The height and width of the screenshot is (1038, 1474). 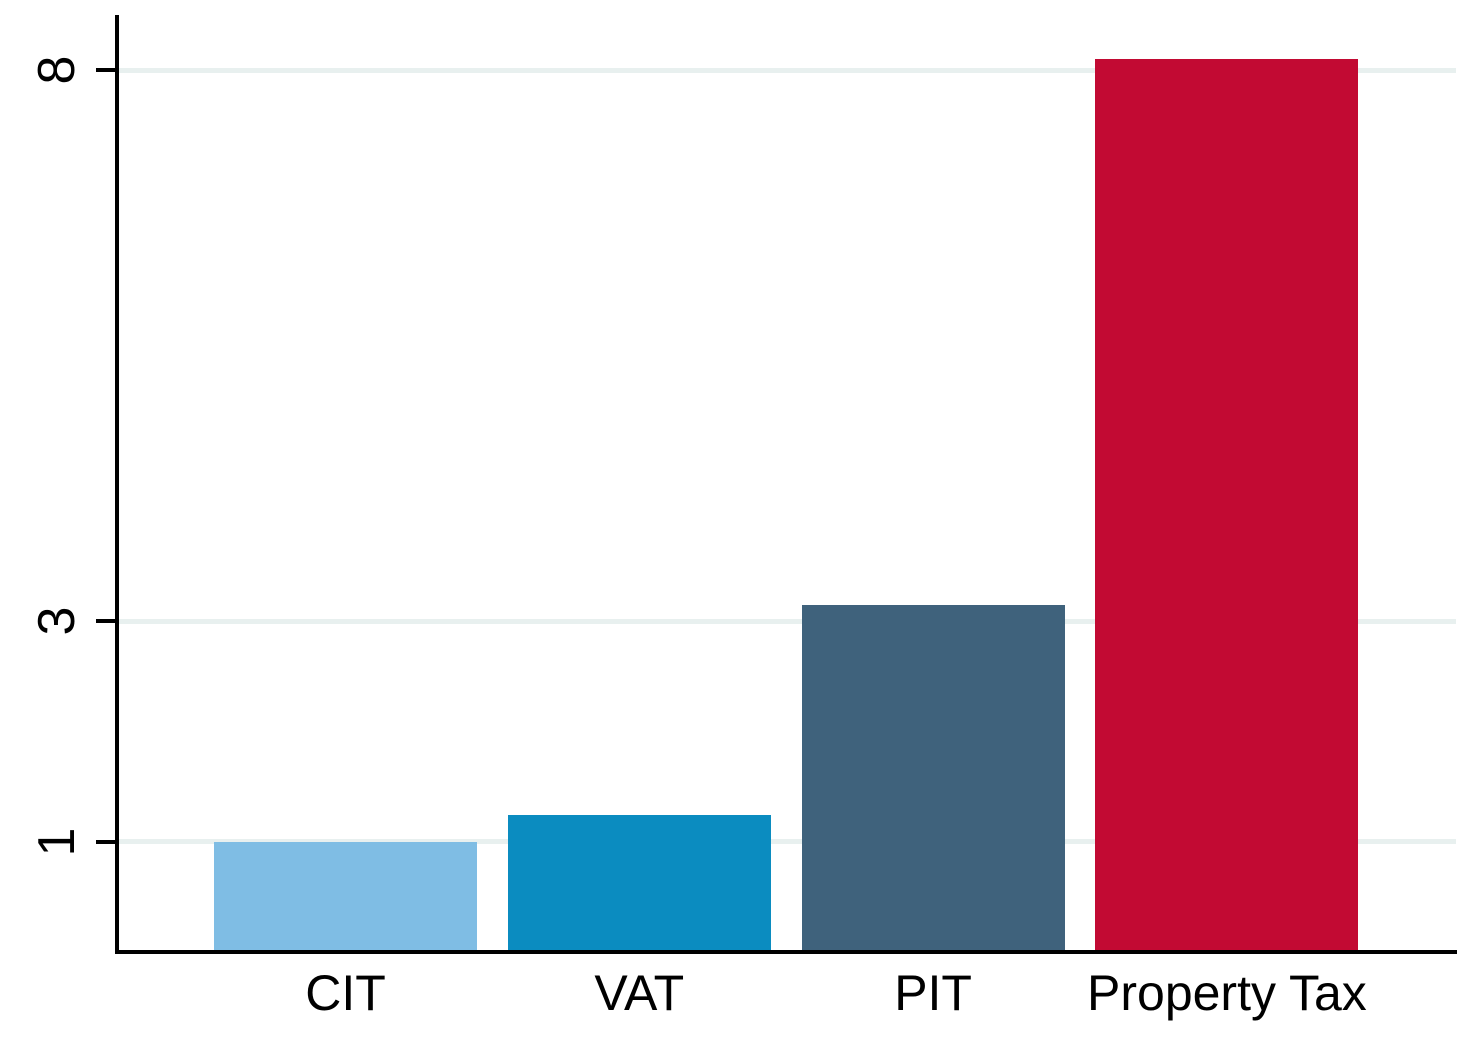 What do you see at coordinates (1227, 993) in the screenshot?
I see `x-axis-label: Property Tax` at bounding box center [1227, 993].